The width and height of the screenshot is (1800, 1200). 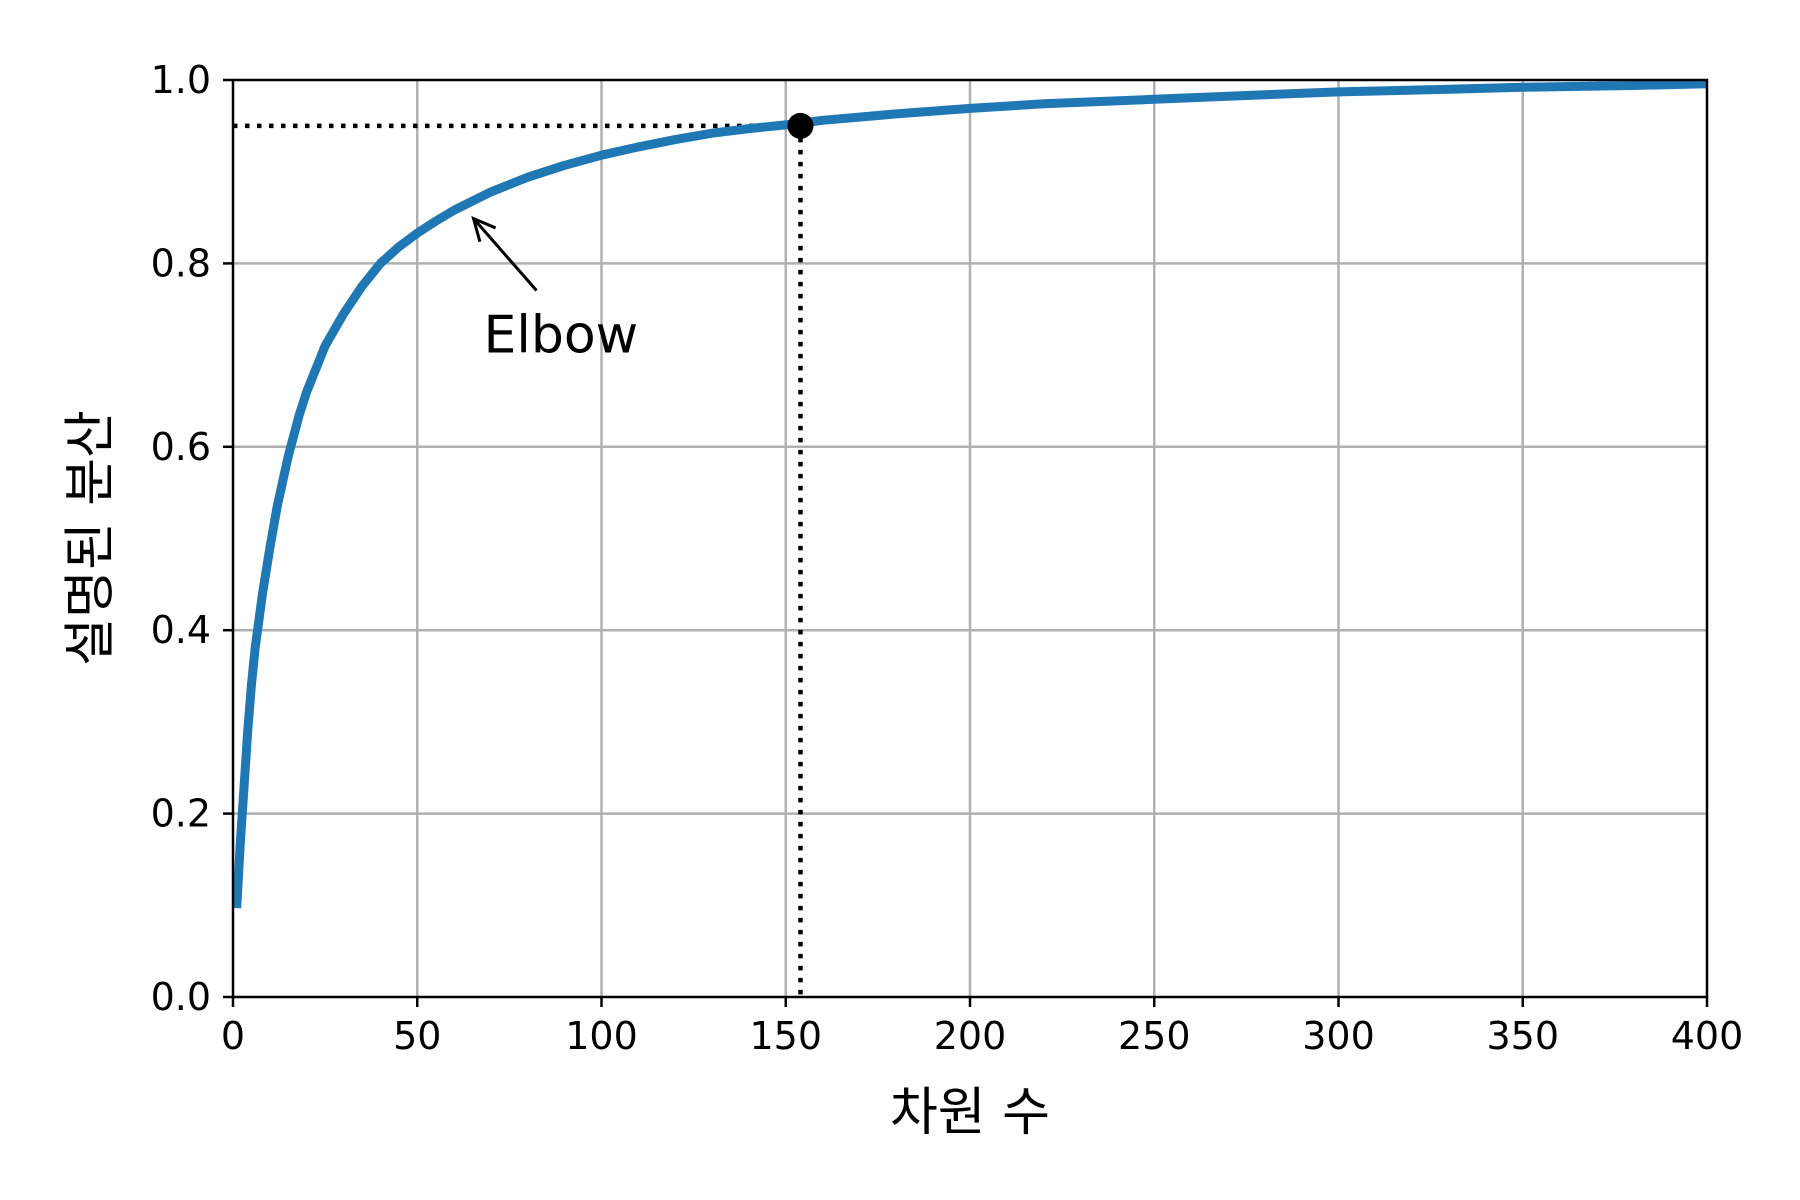 What do you see at coordinates (181, 997) in the screenshot?
I see `y-tick-label: 0.0` at bounding box center [181, 997].